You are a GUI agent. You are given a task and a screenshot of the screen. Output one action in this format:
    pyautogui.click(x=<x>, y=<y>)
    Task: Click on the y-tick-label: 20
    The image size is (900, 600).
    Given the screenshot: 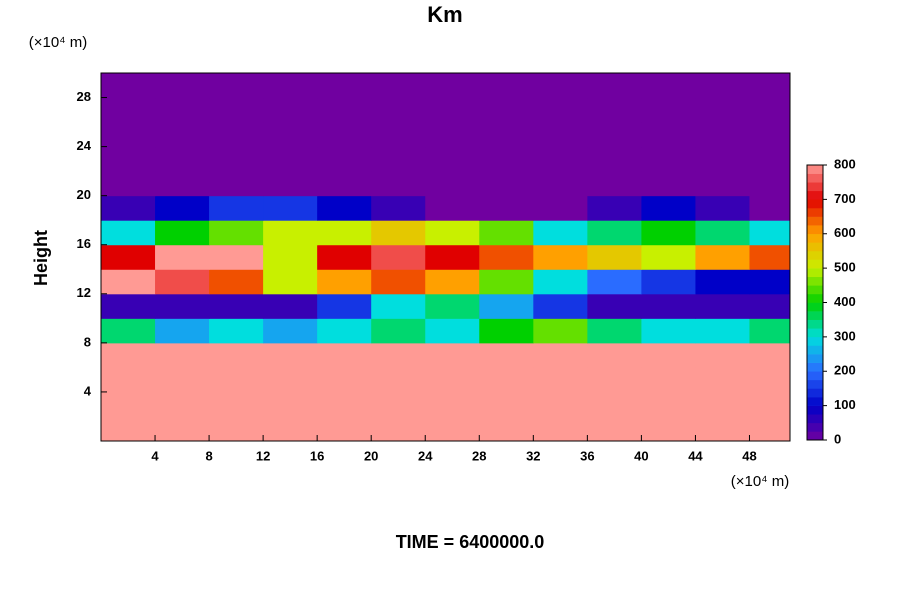 What is the action you would take?
    pyautogui.click(x=84, y=194)
    